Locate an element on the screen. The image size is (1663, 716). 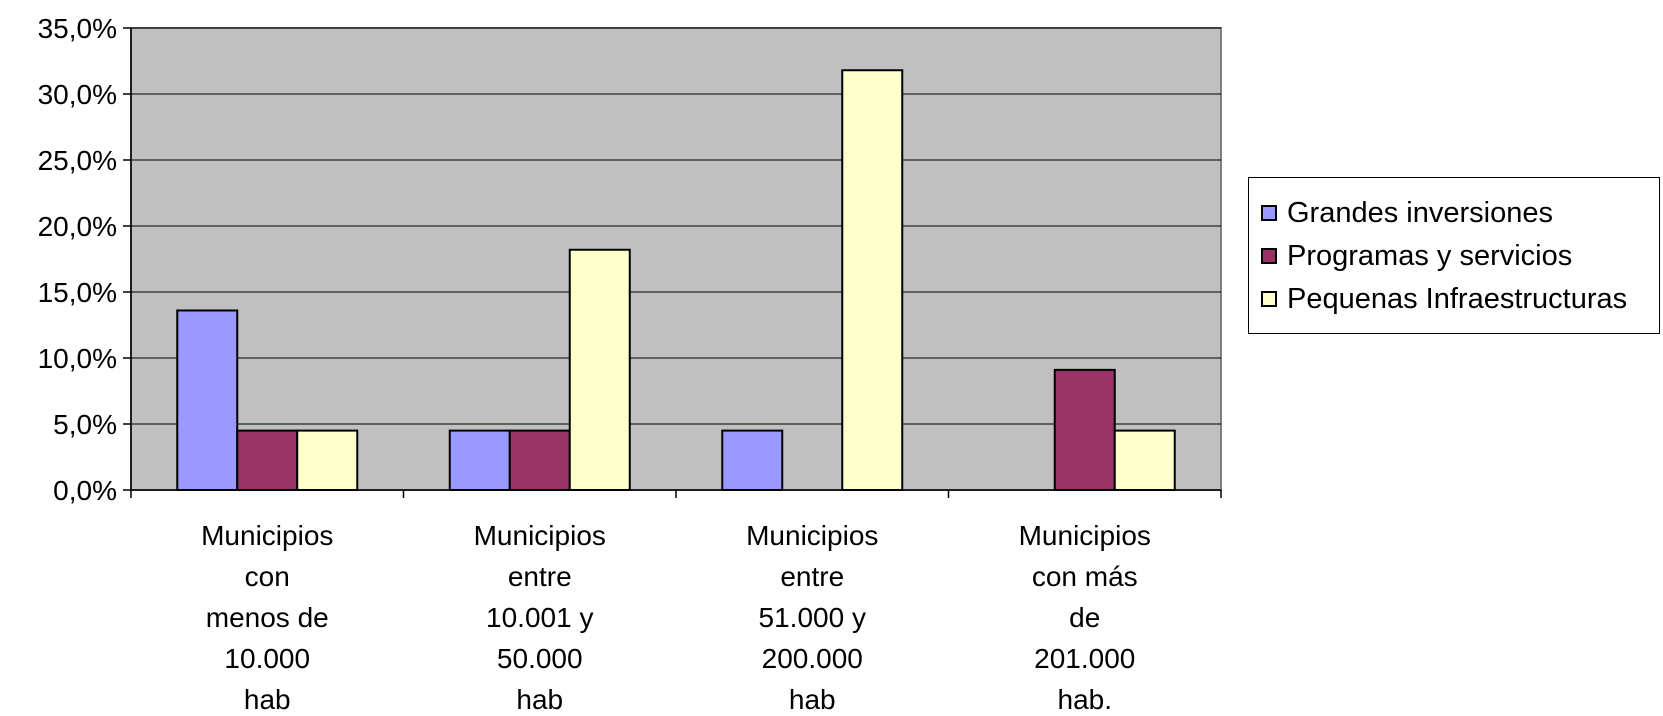
legend-item-programas-y-servicios: Programas y servicios is located at coordinates (1417, 255).